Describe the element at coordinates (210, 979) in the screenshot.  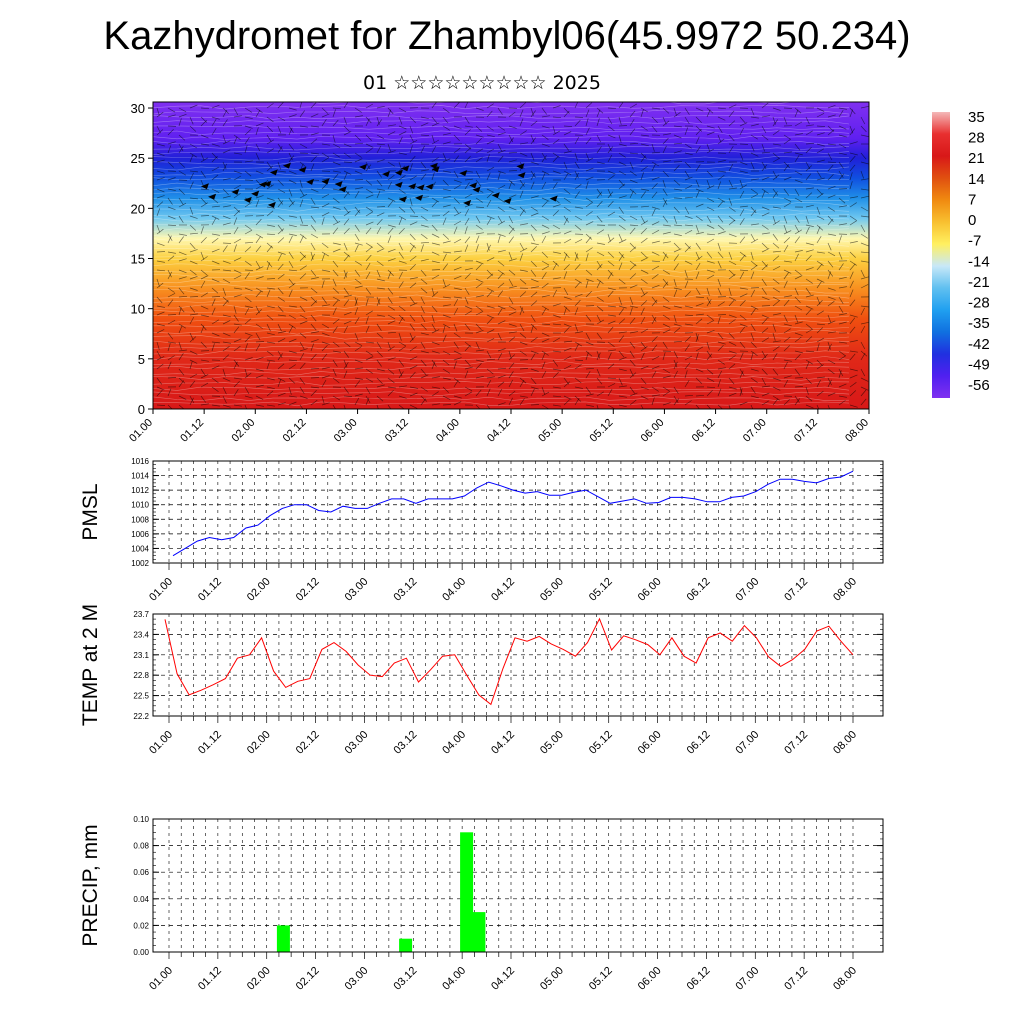
I see `xtick-label: 01.12` at that location.